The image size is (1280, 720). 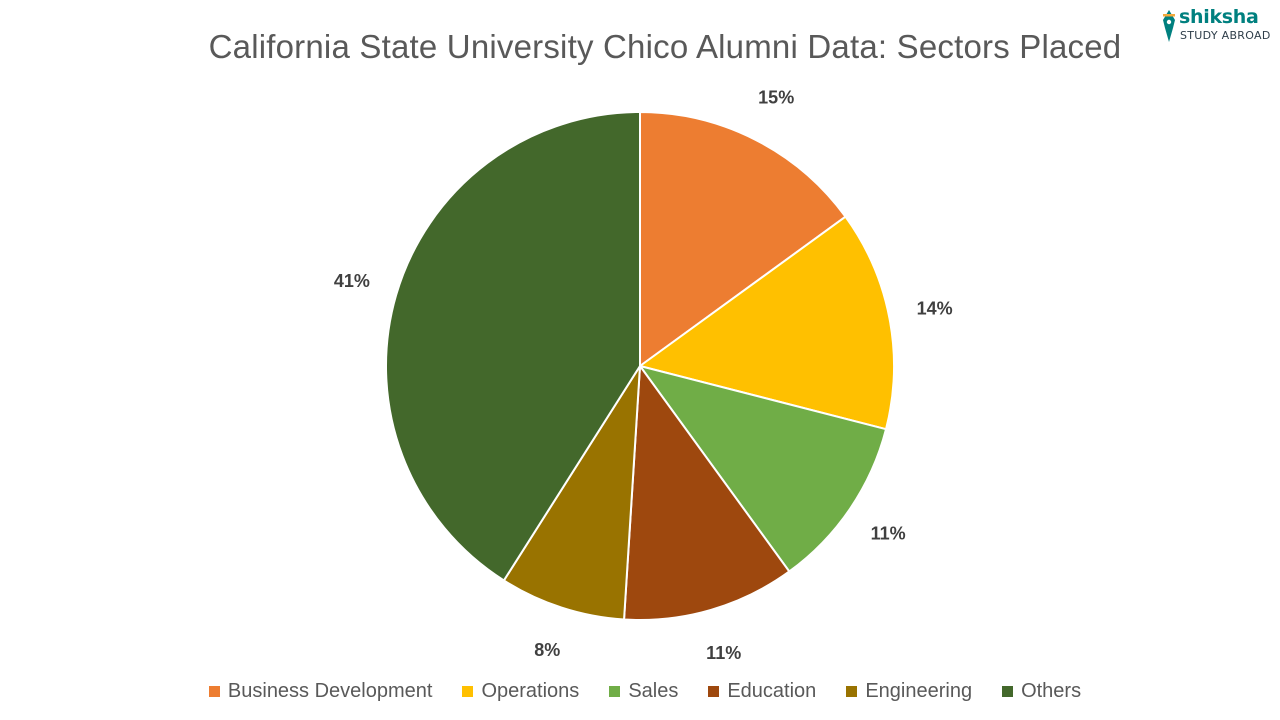 What do you see at coordinates (706, 492) in the screenshot?
I see `pie-slice-education` at bounding box center [706, 492].